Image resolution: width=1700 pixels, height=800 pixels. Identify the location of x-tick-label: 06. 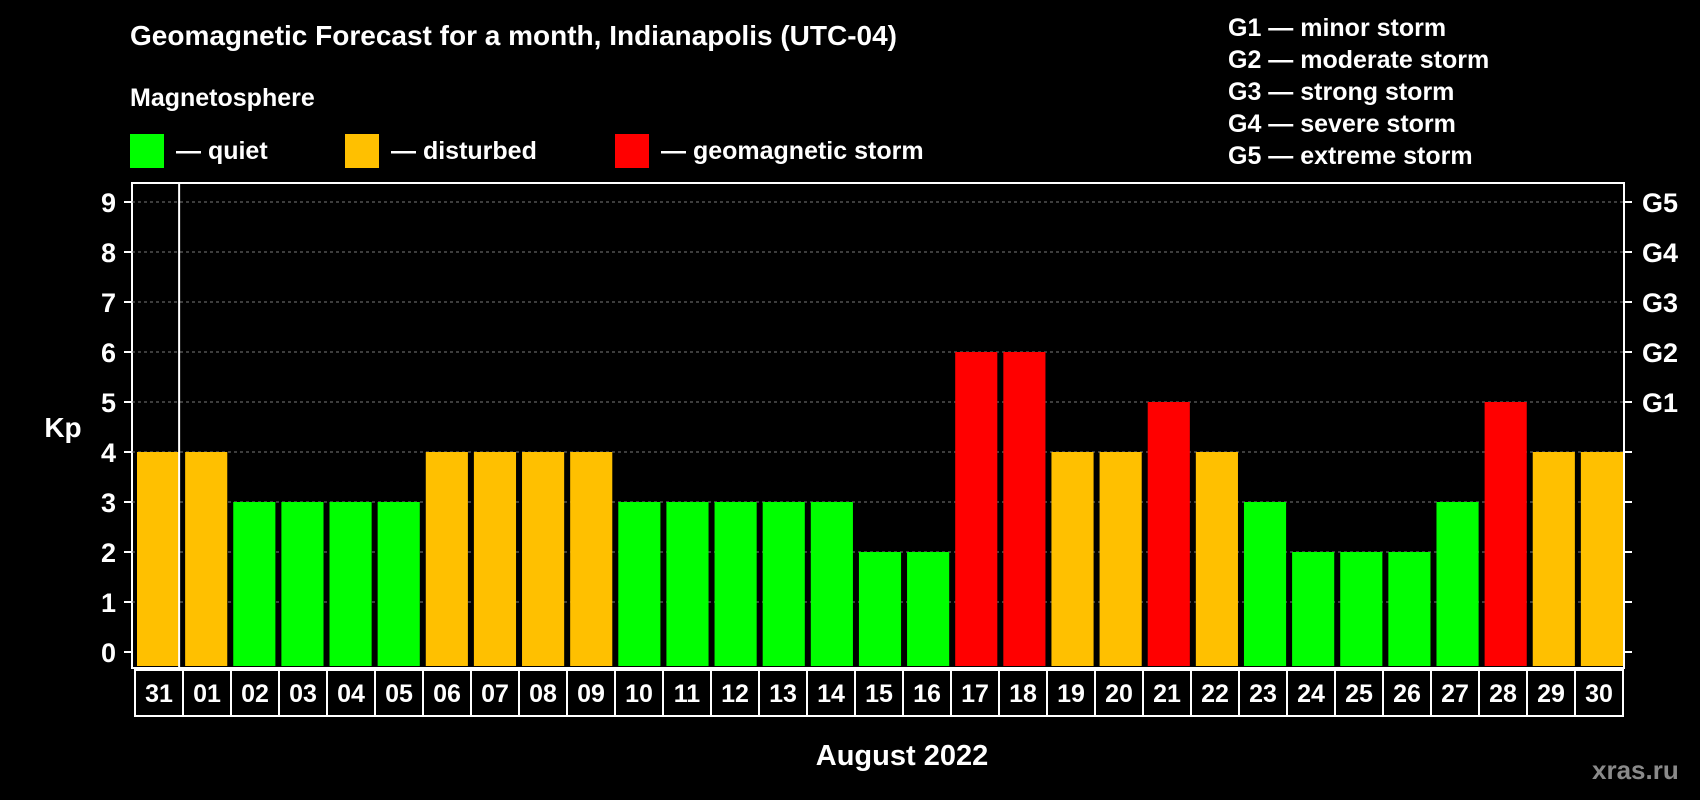
(447, 694).